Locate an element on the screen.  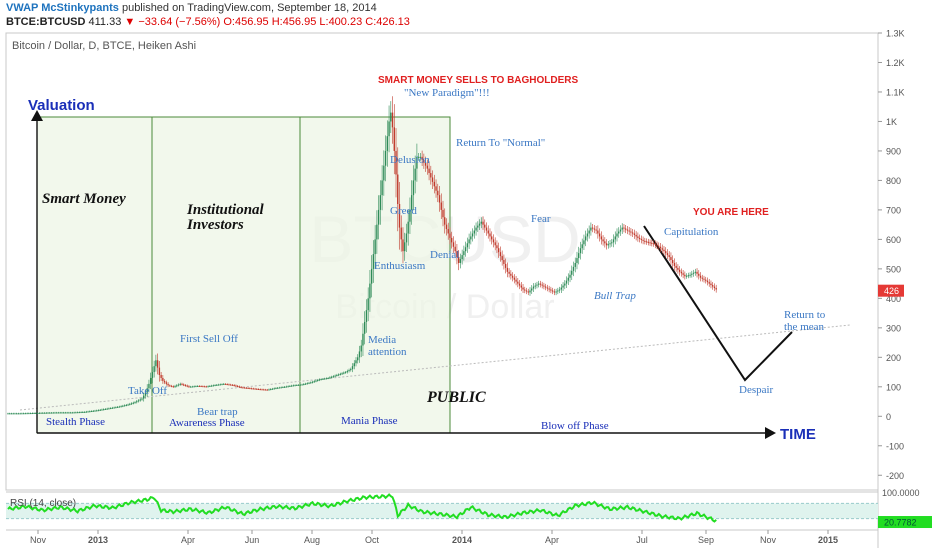
ann-institutional-1: Institutional is located at coordinates (225, 210).